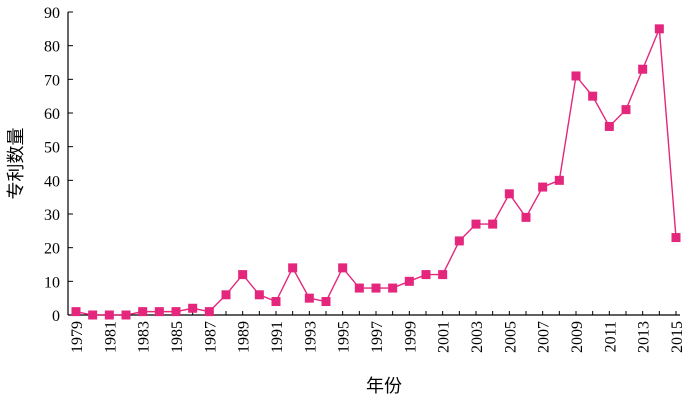  What do you see at coordinates (52, 282) in the screenshot?
I see `y-tick-label: 10` at bounding box center [52, 282].